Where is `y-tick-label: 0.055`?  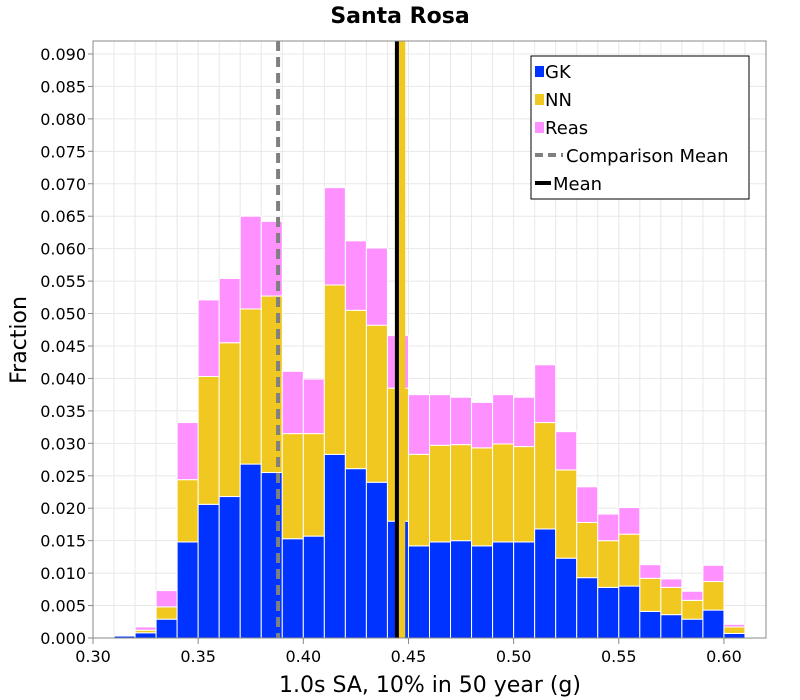 y-tick-label: 0.055 is located at coordinates (63, 281).